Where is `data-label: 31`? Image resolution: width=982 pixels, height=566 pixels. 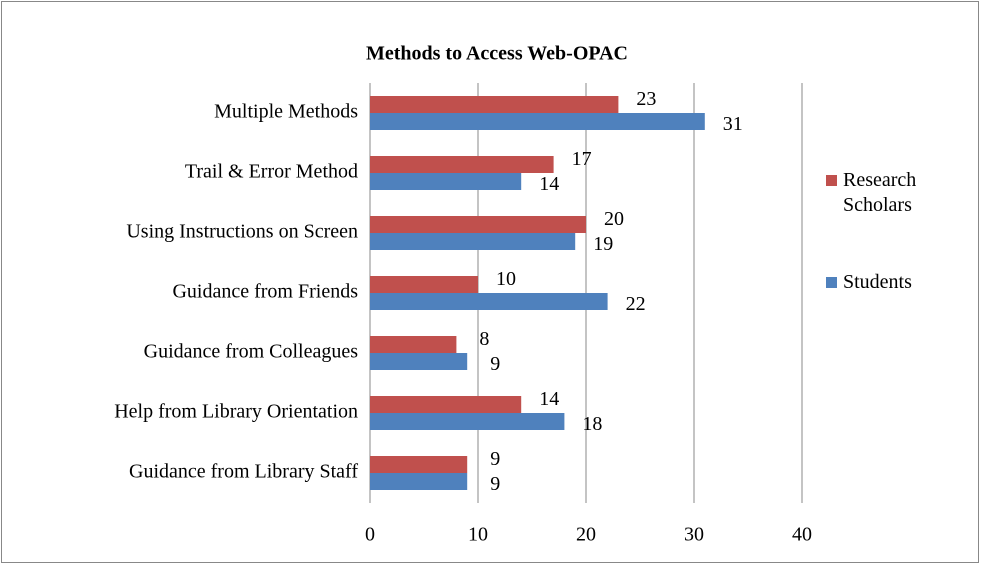 data-label: 31 is located at coordinates (733, 124).